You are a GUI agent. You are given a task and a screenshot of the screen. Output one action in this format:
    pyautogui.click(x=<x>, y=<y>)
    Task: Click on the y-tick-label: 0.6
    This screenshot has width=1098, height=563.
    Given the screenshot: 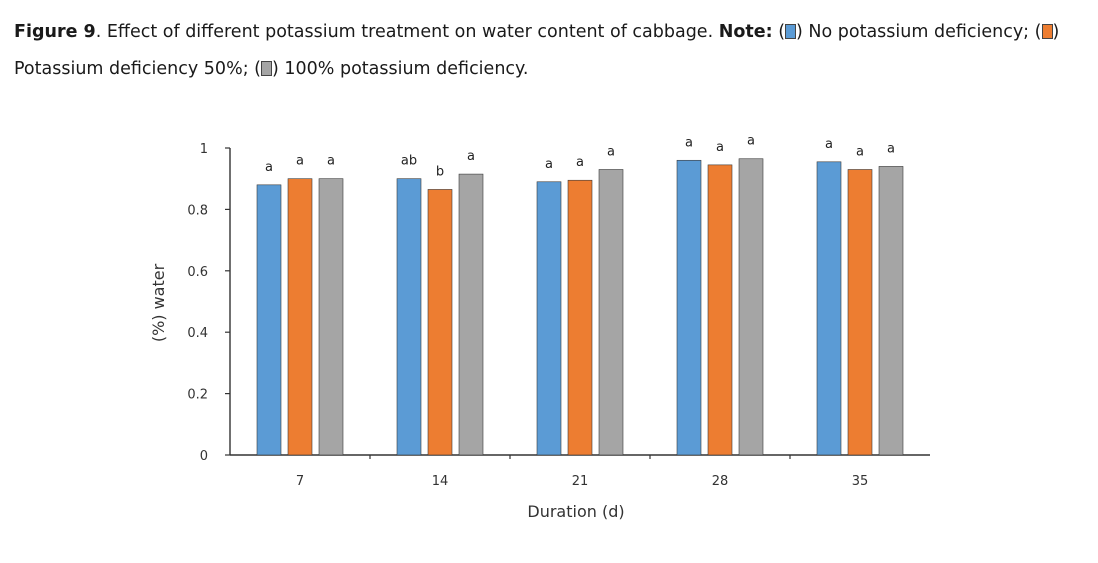 What is the action you would take?
    pyautogui.click(x=197, y=272)
    